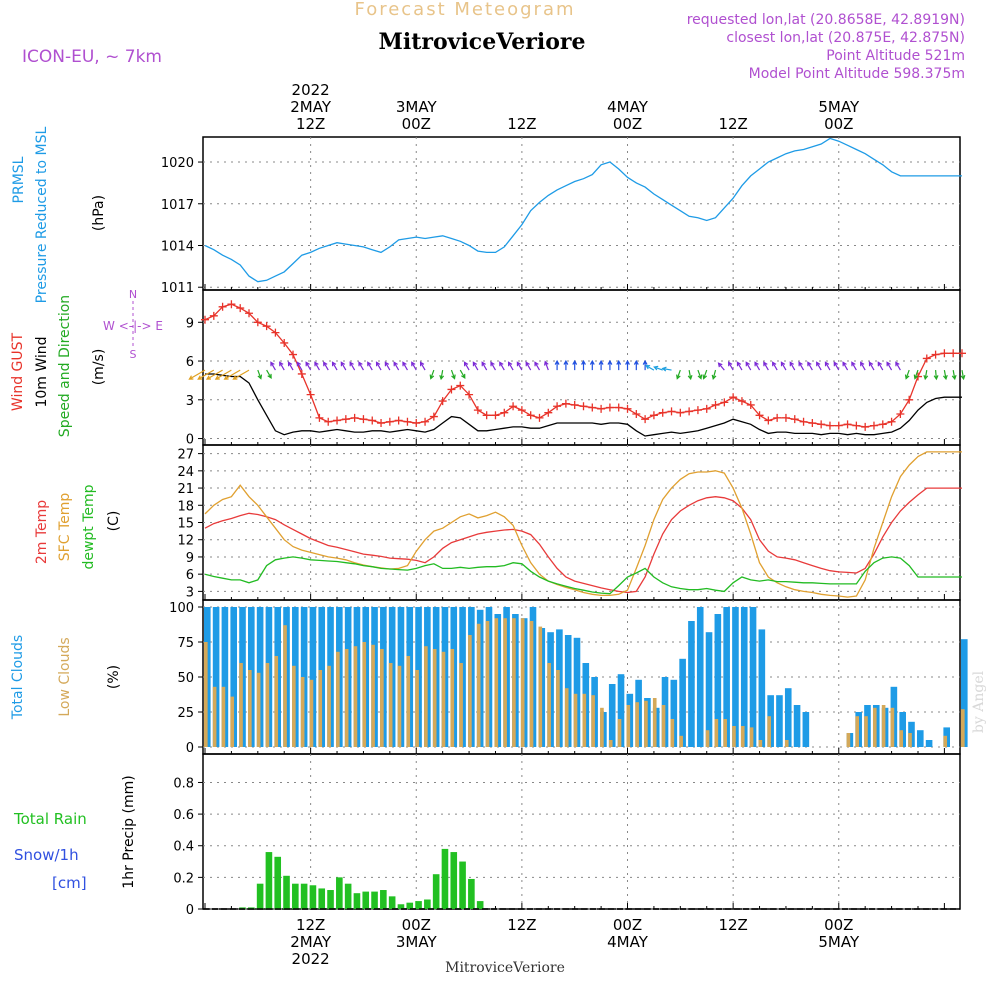  What do you see at coordinates (65, 527) in the screenshot?
I see `sfc-label: SFC Temp` at bounding box center [65, 527].